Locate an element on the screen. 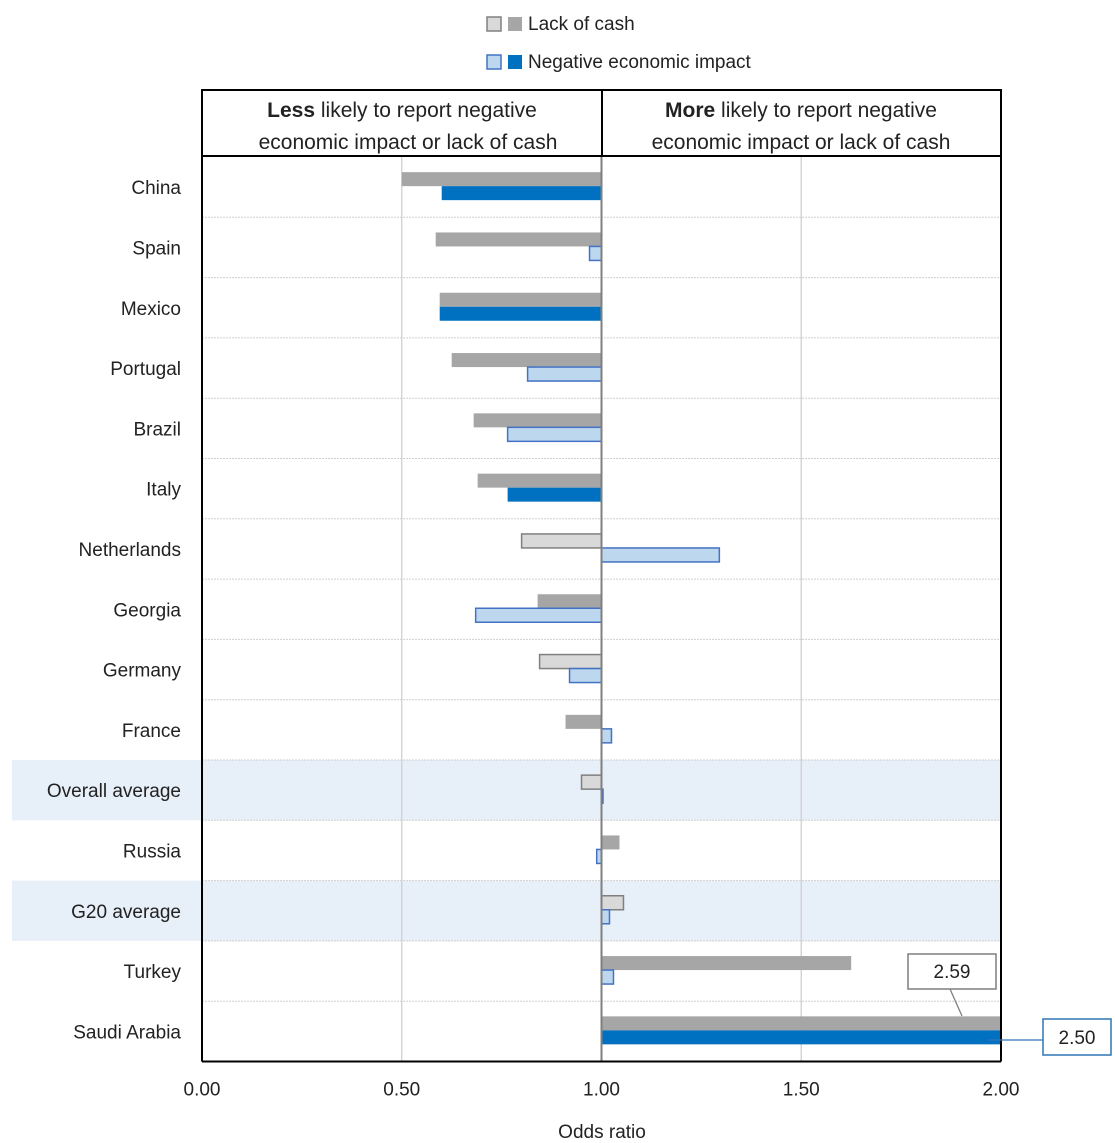 The width and height of the screenshot is (1115, 1143). bar-lack-of-cash-brazil is located at coordinates (537, 420).